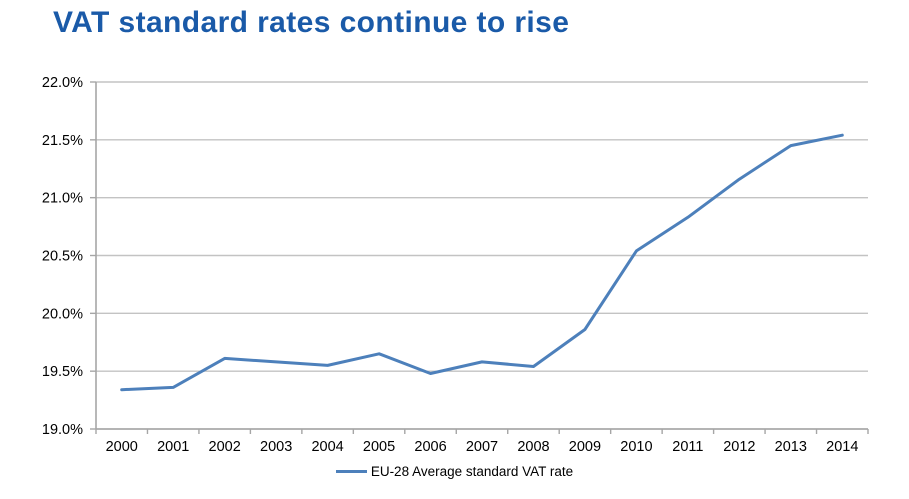  Describe the element at coordinates (62, 372) in the screenshot. I see `y-tick-label: 19.5%` at that location.